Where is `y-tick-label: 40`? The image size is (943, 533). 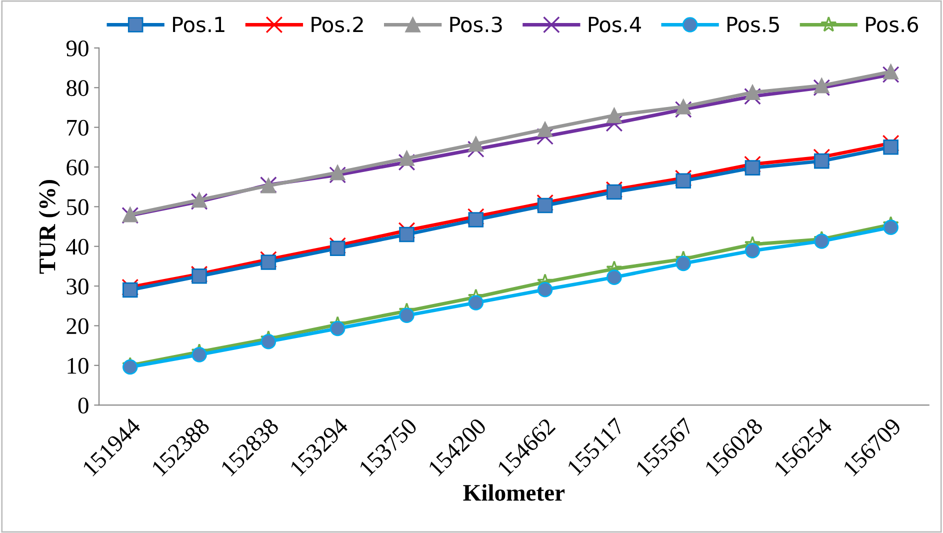
y-tick-label: 40 is located at coordinates (77, 246).